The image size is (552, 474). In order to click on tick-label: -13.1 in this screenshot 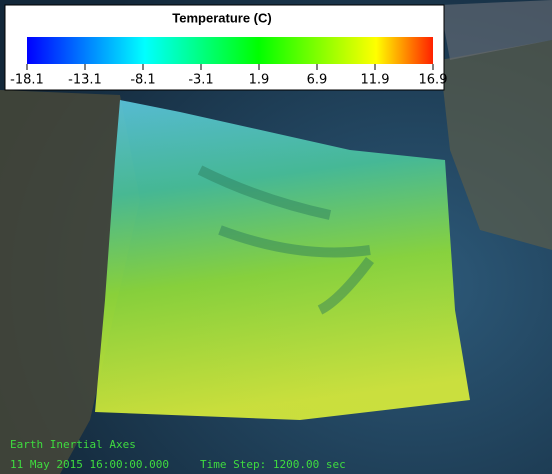, I will do `click(85, 80)`.